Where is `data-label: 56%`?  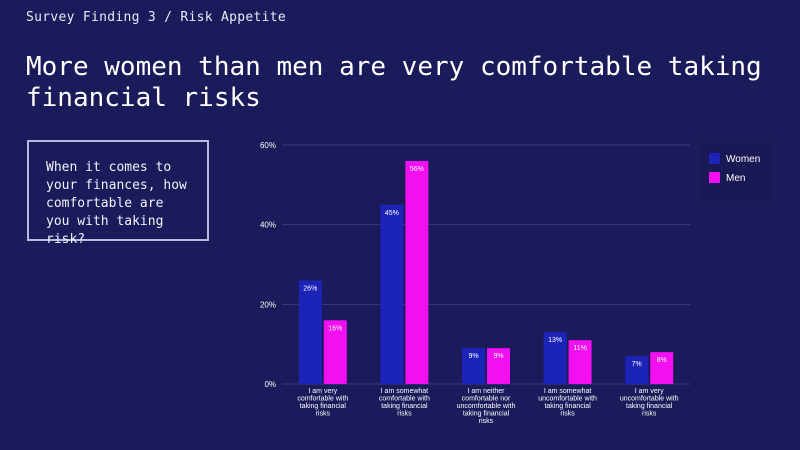
data-label: 56% is located at coordinates (417, 169).